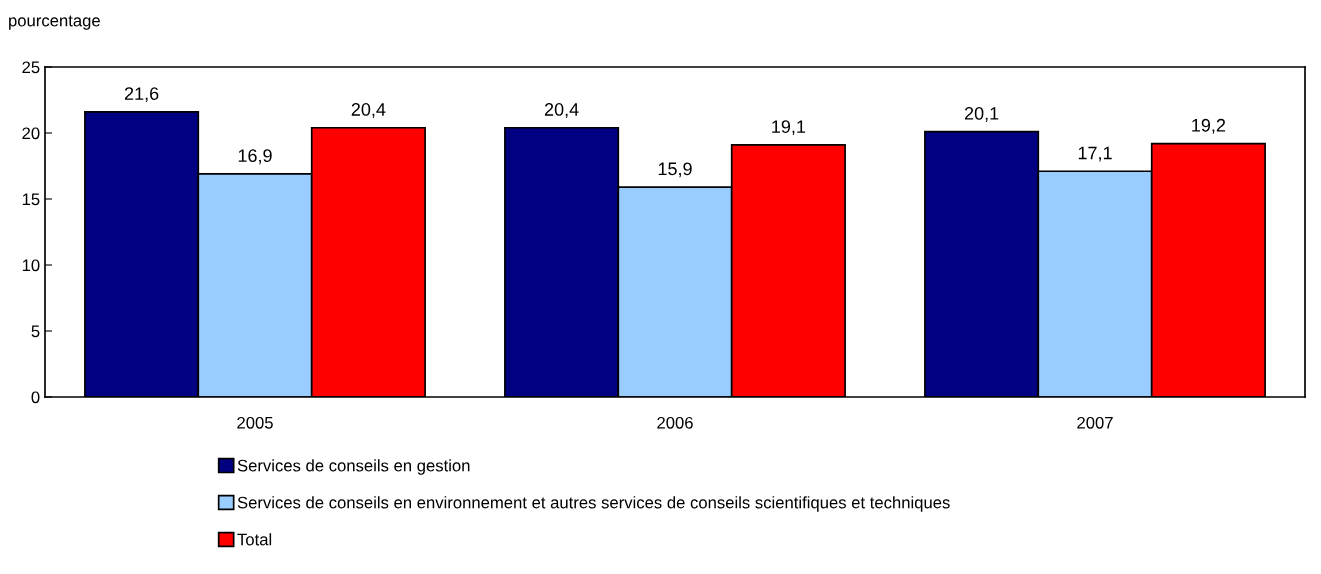 The image size is (1321, 574). I want to click on y-axis-title: pourcentage, so click(54, 22).